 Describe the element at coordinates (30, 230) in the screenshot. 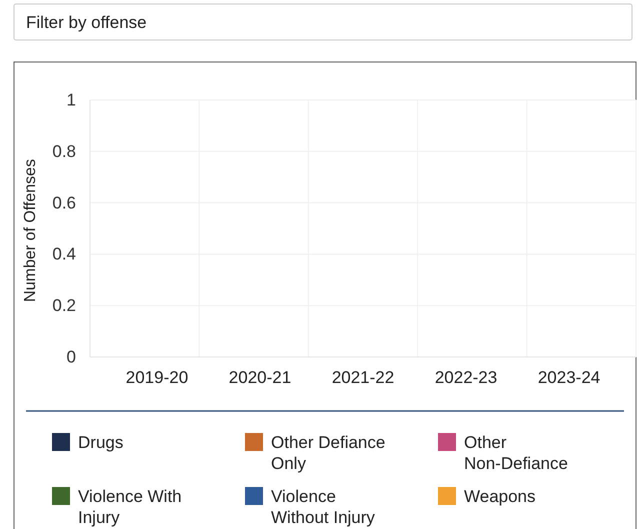

I see `y-axis-title: Number of Offenses` at that location.